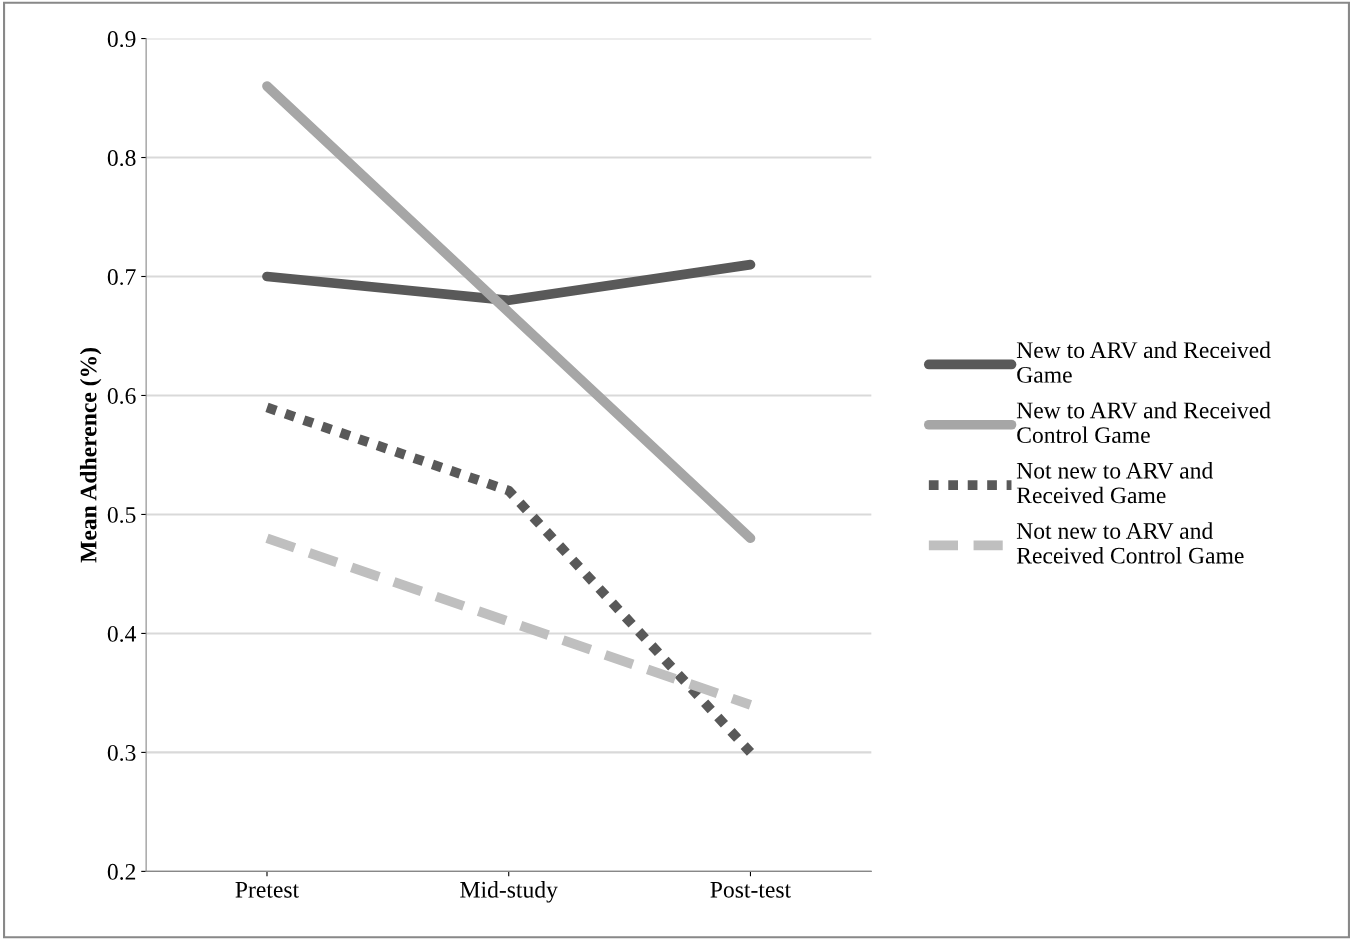 The image size is (1353, 940). What do you see at coordinates (121, 158) in the screenshot?
I see `y-tick-label: 0.8` at bounding box center [121, 158].